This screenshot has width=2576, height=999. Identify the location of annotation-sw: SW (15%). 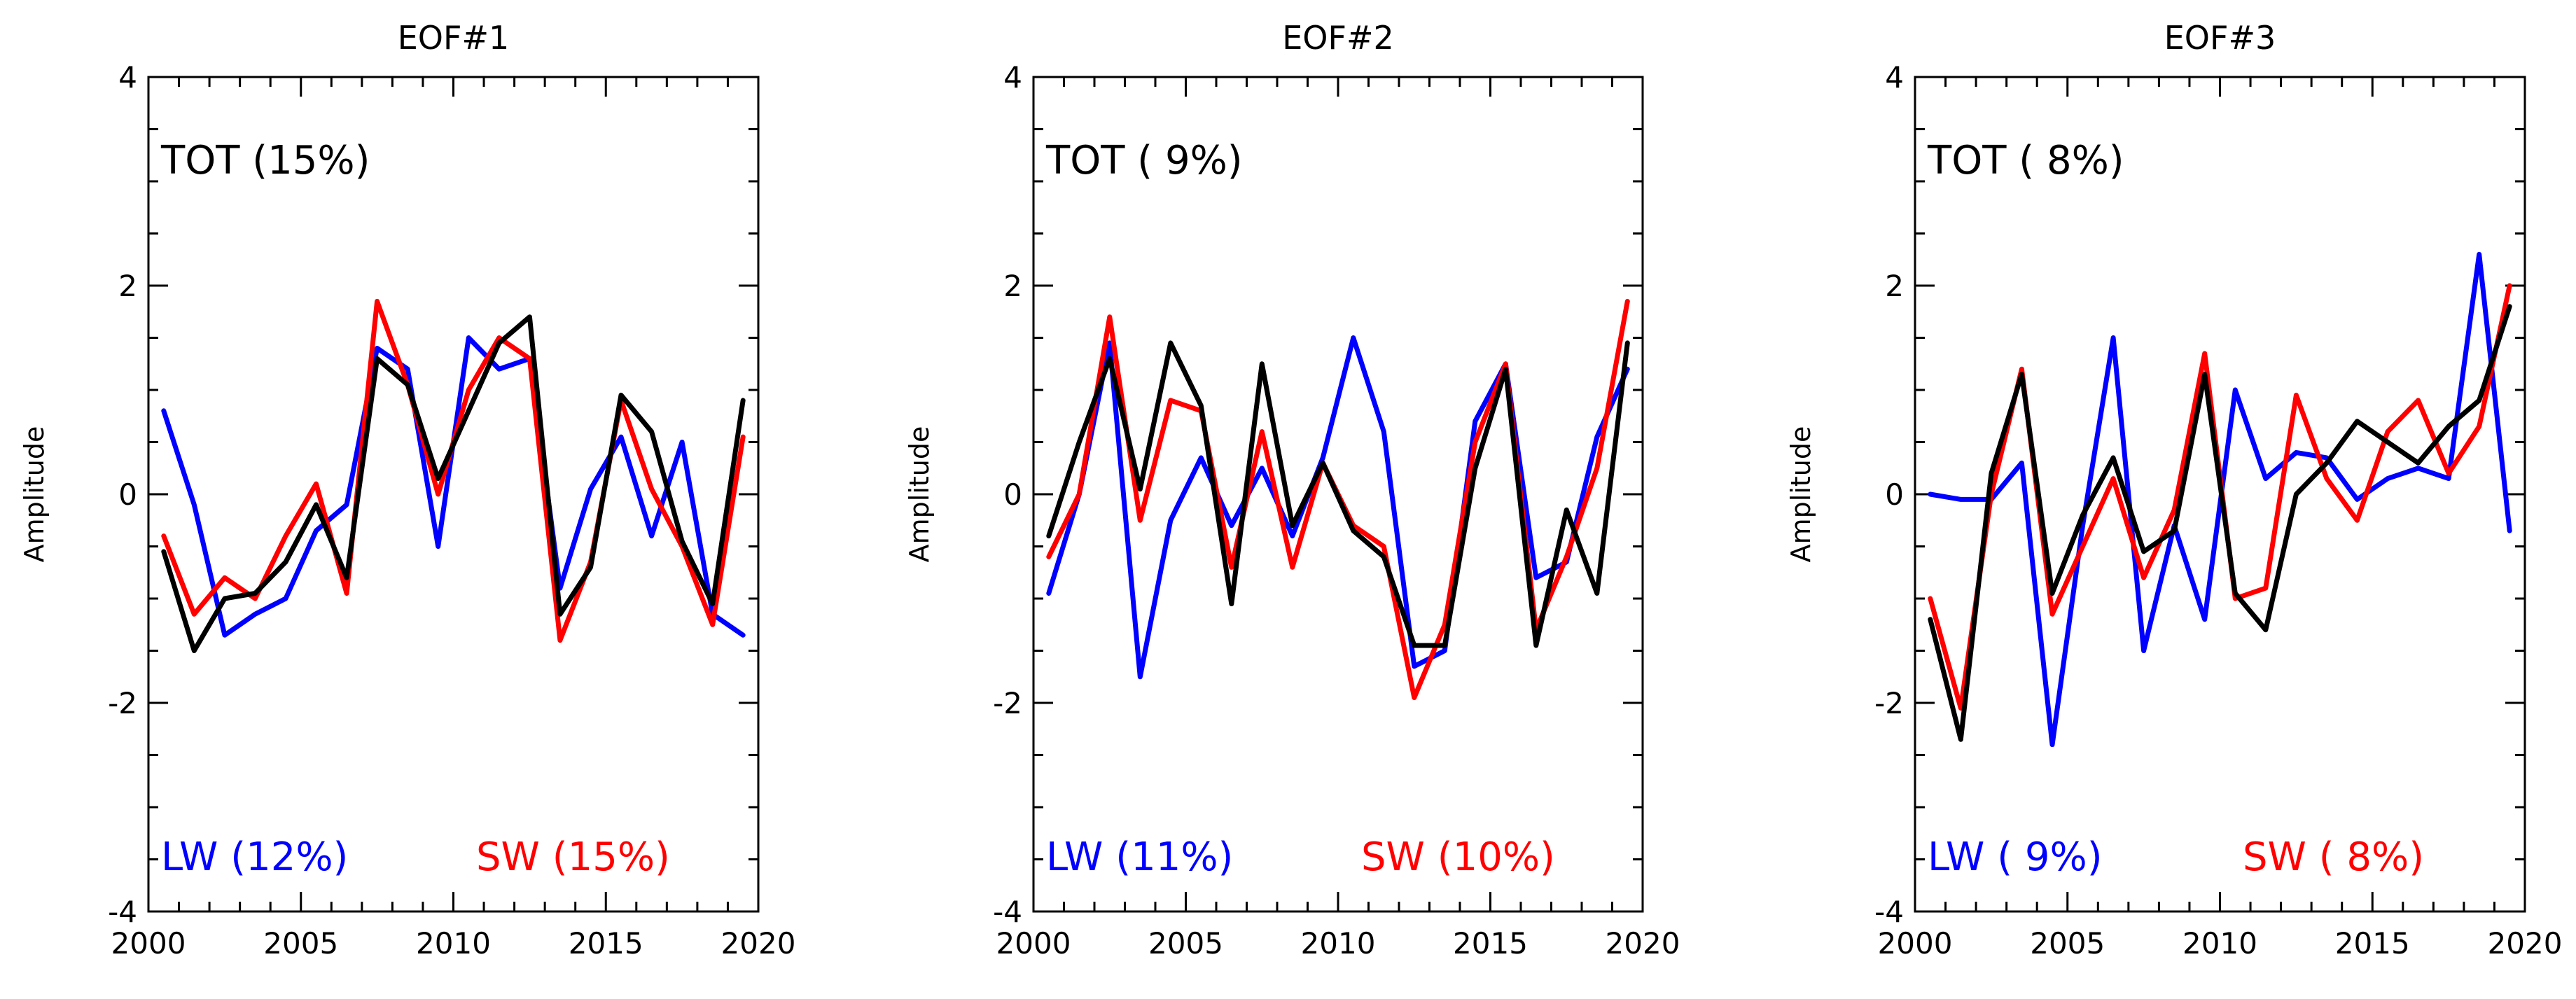
(573, 857).